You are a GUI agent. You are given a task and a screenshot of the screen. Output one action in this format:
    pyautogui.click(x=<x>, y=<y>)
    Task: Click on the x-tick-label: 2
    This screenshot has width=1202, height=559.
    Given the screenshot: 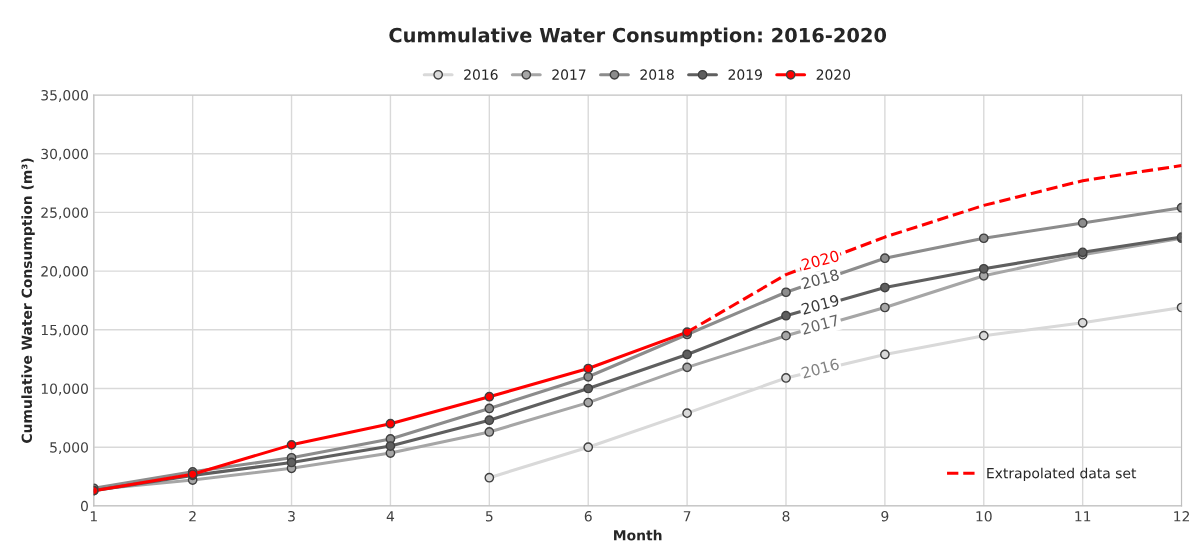 What is the action you would take?
    pyautogui.click(x=192, y=516)
    